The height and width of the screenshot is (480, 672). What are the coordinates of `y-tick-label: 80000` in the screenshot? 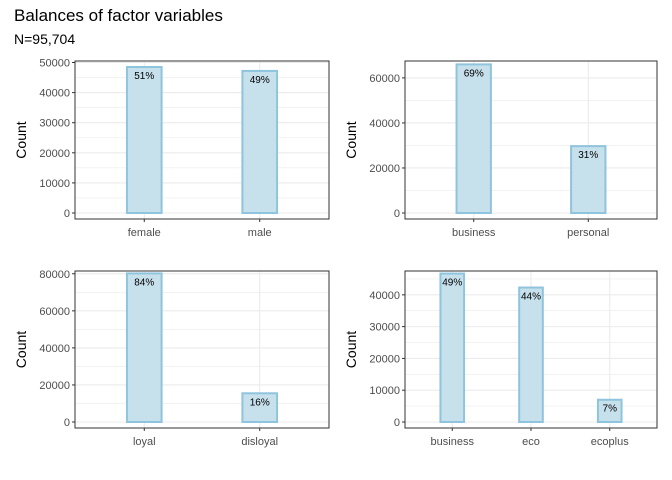 It's located at (54, 275).